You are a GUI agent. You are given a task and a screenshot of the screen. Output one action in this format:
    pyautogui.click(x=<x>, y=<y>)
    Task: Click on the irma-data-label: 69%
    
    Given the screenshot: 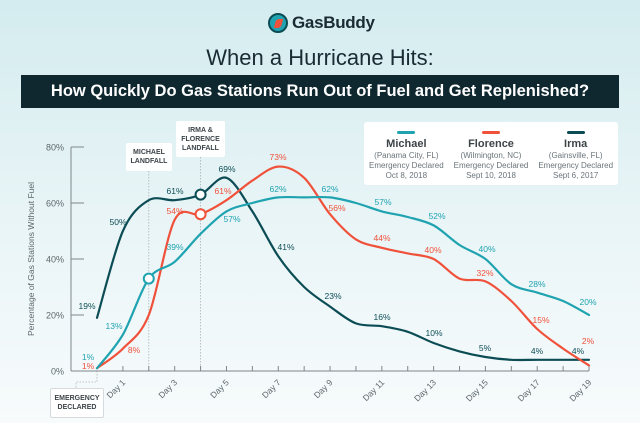 What is the action you would take?
    pyautogui.click(x=226, y=169)
    